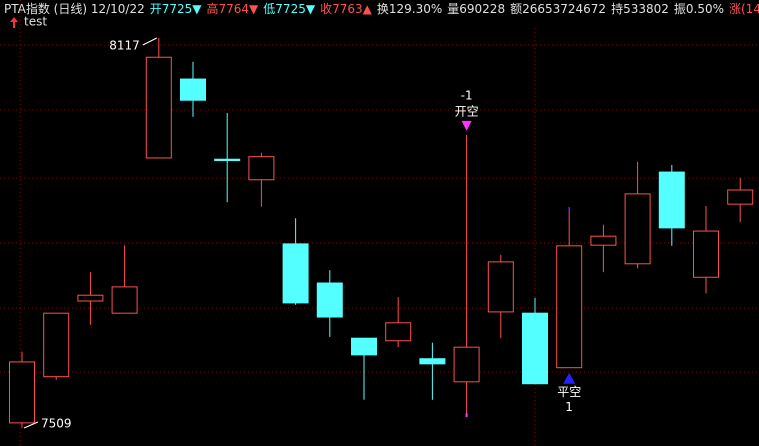 This screenshot has height=446, width=759. I want to click on signal-value: 1, so click(569, 407).